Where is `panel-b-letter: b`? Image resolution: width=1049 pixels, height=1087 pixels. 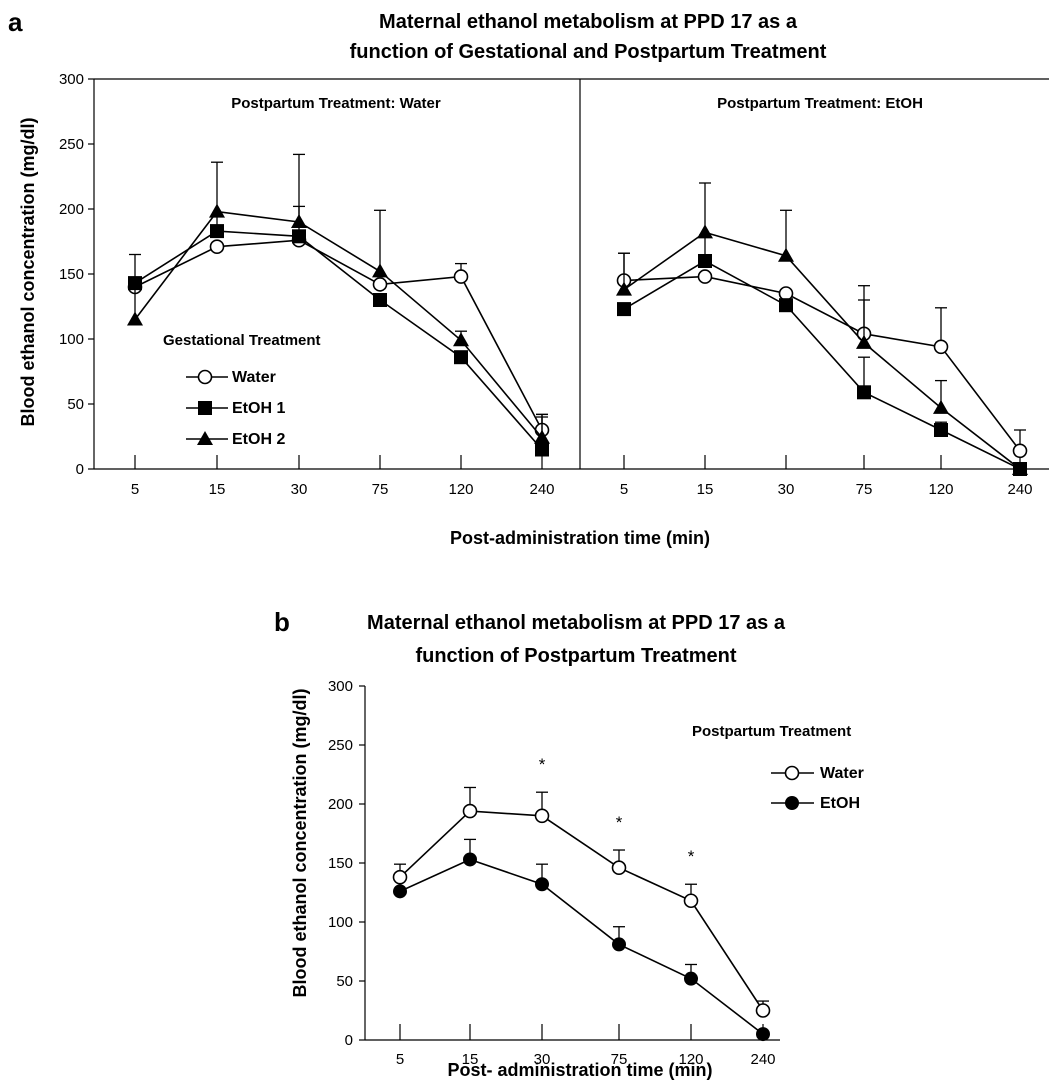 panel-b-letter: b is located at coordinates (282, 622).